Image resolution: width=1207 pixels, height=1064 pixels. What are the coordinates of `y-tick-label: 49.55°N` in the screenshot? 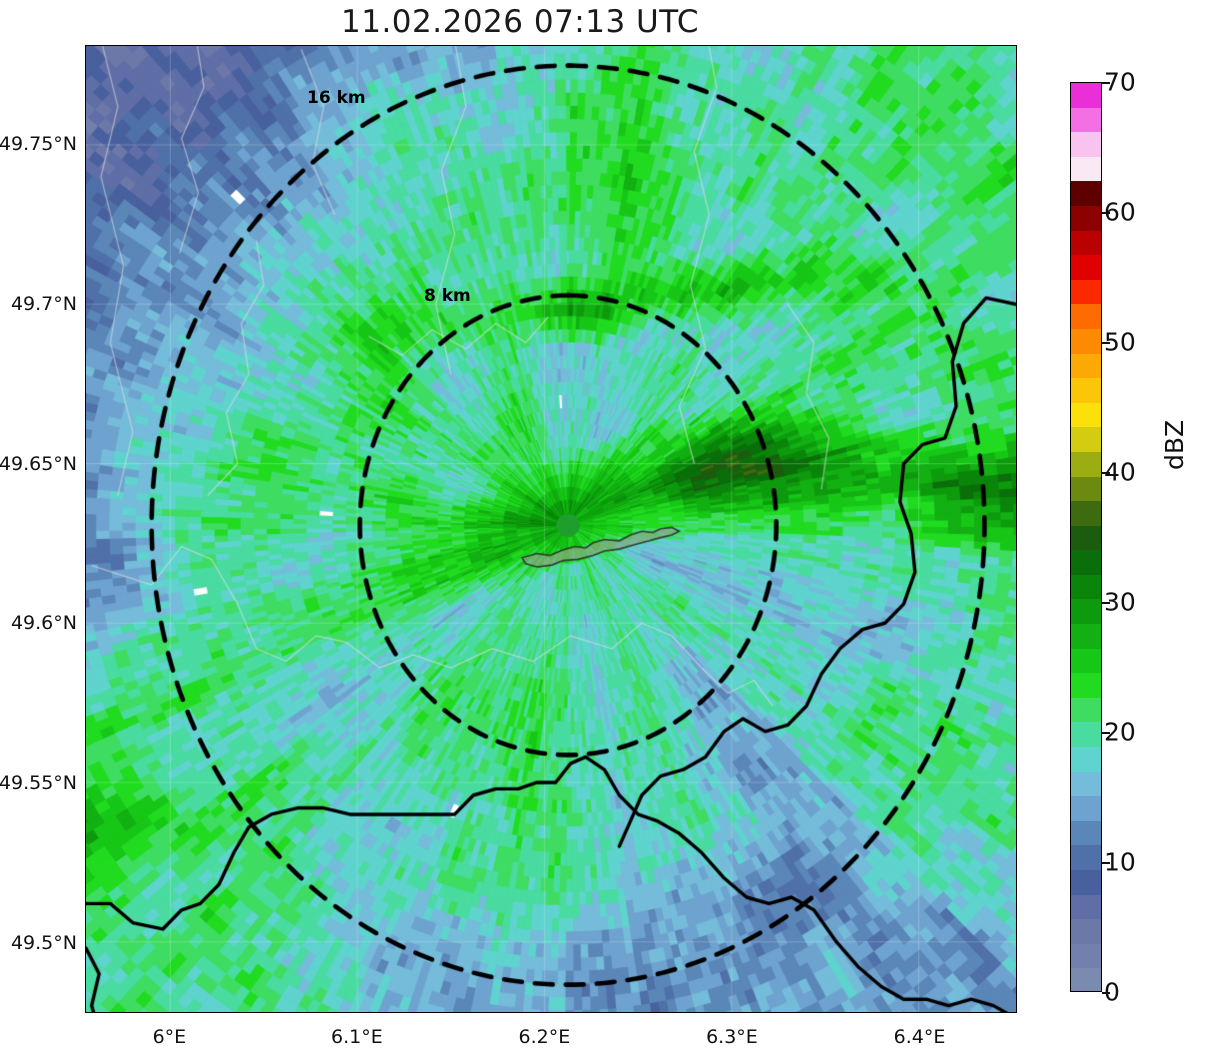 It's located at (38, 782).